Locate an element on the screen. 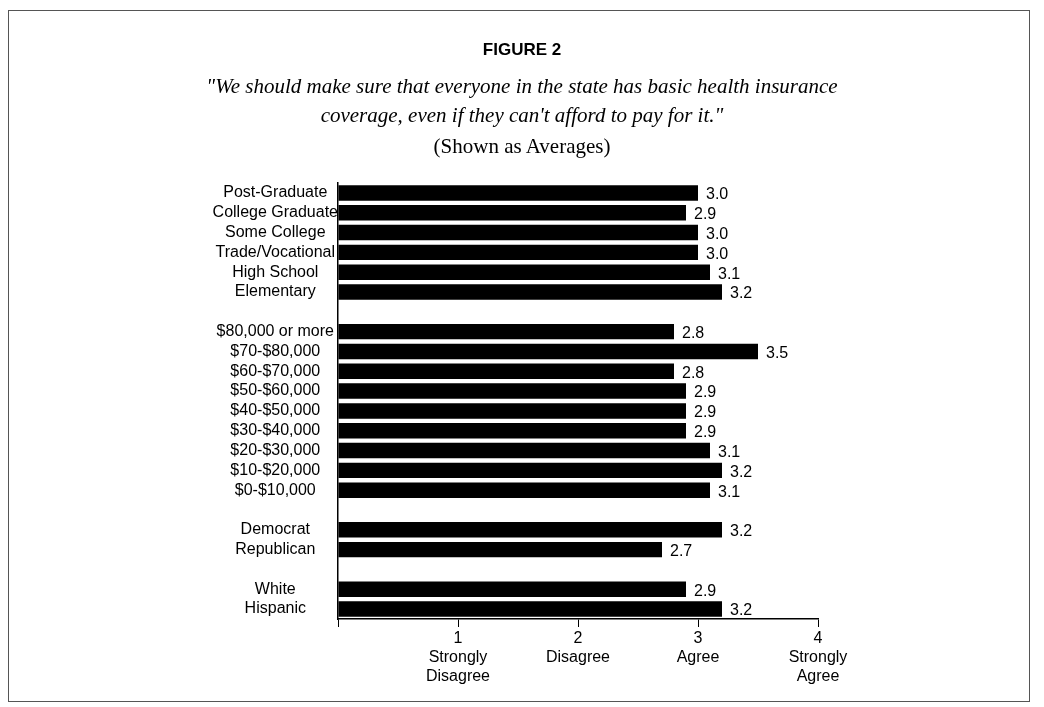 This screenshot has height=707, width=1044. chart-subtitle: "We should make sure that everyone in the state has basic health insurance coverage, even if they can't afford to pay for it." is located at coordinates (522, 101).